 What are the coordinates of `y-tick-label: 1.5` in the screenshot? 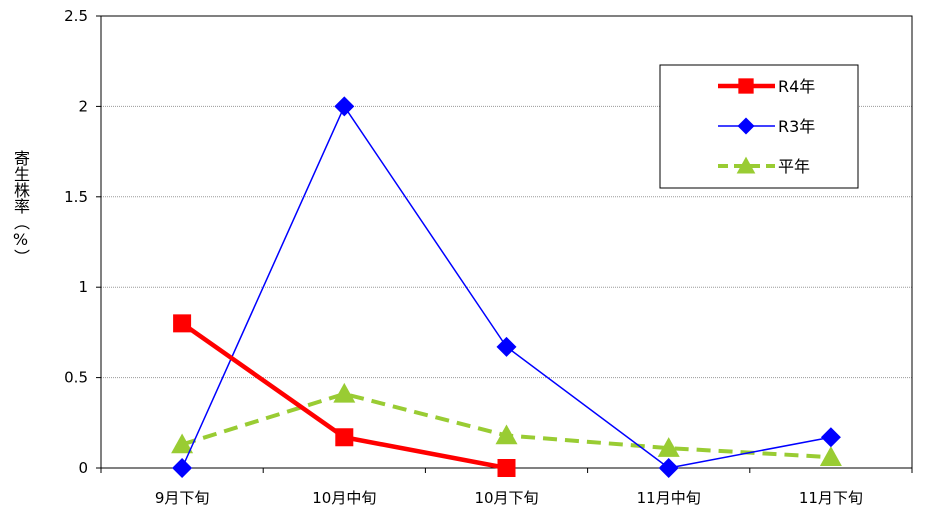 It's located at (76, 197).